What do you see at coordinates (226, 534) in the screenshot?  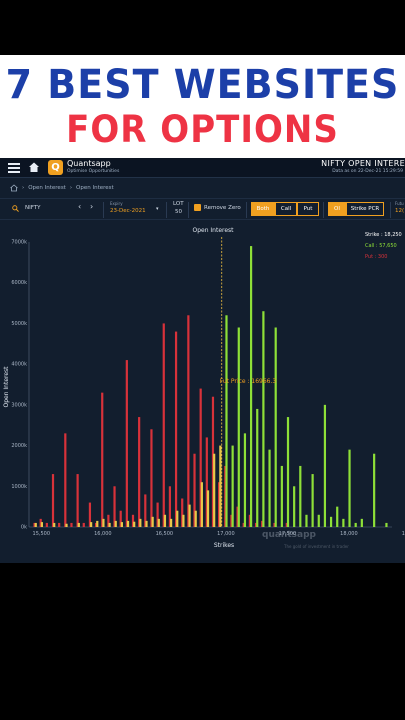 I see `x-tick-label: 17,000` at bounding box center [226, 534].